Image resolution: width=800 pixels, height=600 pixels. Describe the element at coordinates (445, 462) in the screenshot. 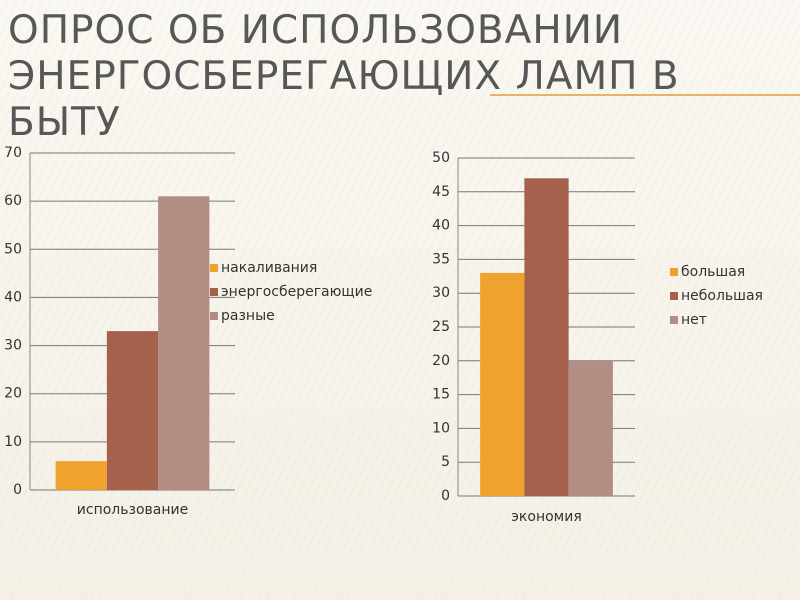

I see `y-tick-label: 5` at that location.